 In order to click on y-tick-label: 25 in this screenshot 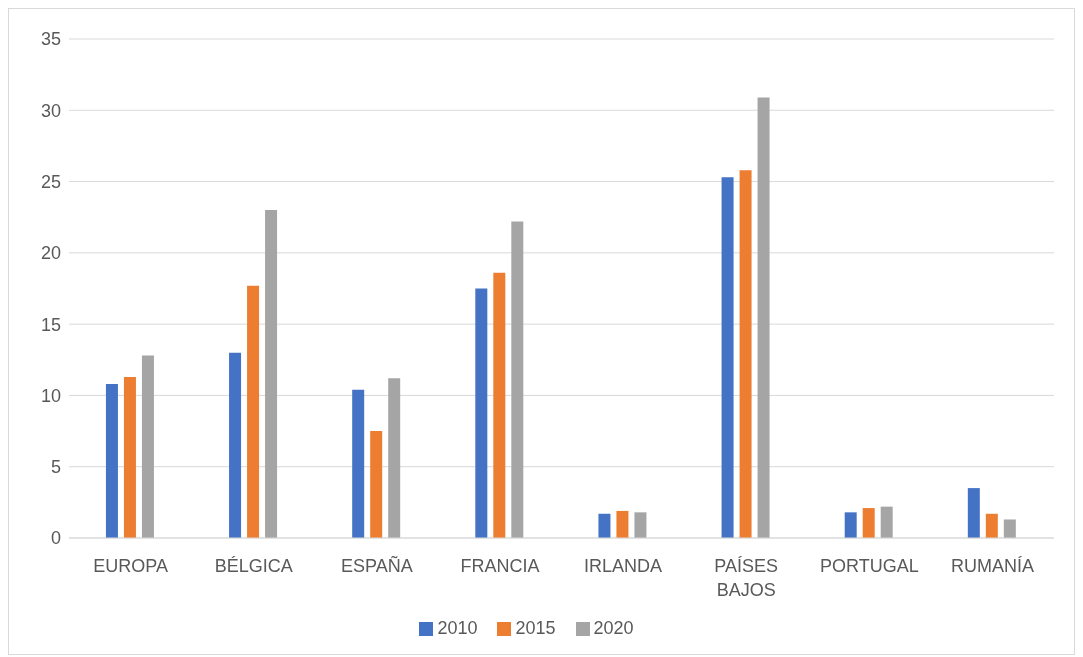, I will do `click(50, 181)`.